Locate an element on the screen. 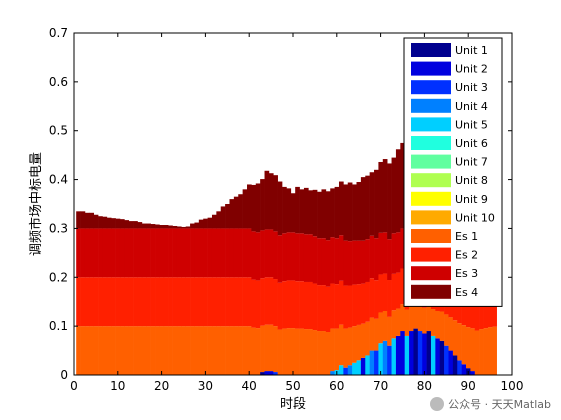 The width and height of the screenshot is (561, 420). bar-18-es4 is located at coordinates (153, 226).